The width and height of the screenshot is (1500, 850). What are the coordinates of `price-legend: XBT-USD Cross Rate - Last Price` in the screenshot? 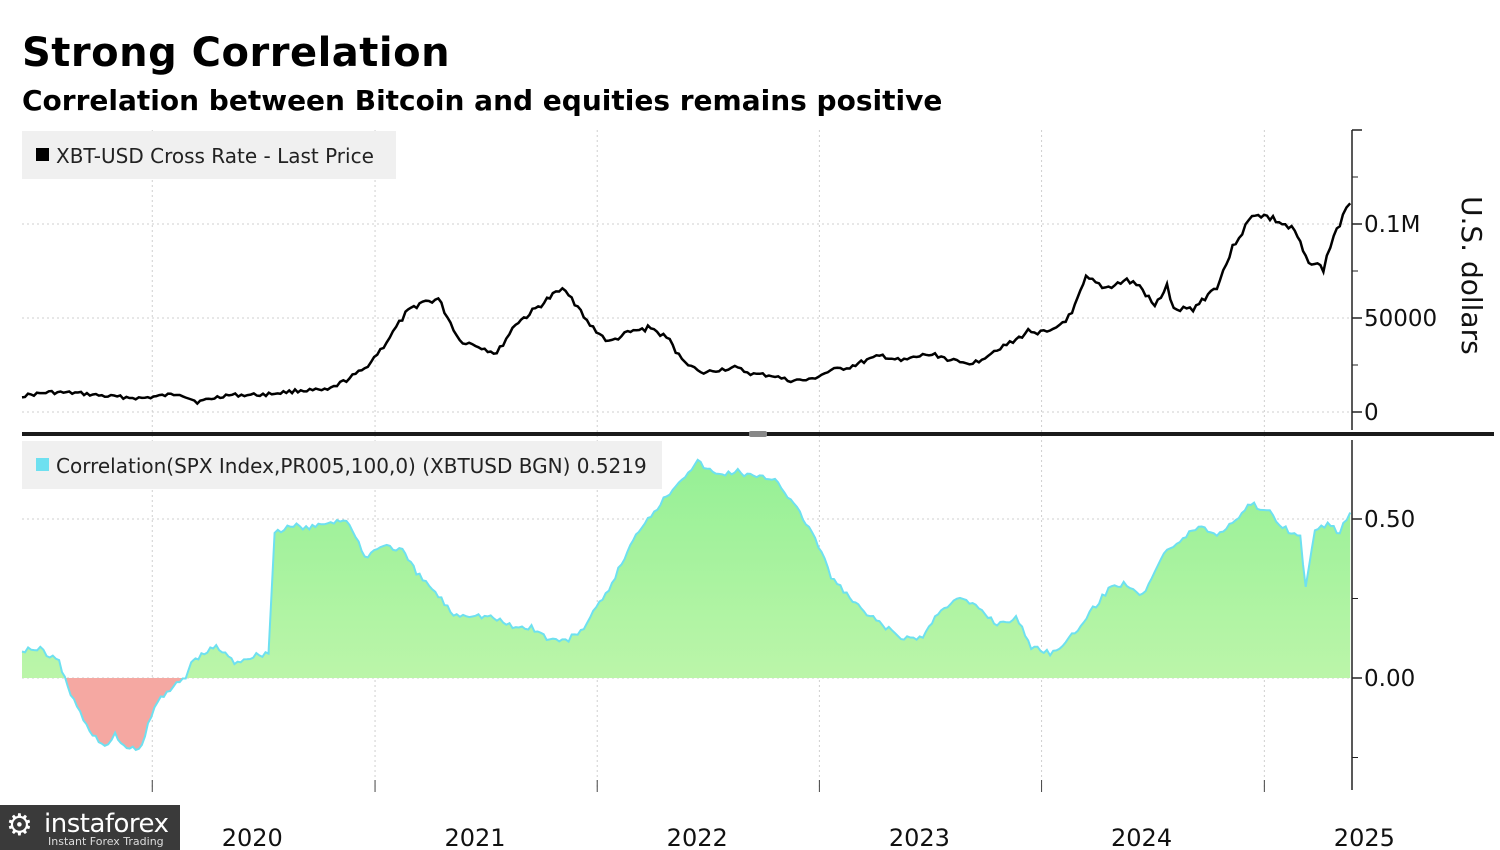 It's located at (209, 155).